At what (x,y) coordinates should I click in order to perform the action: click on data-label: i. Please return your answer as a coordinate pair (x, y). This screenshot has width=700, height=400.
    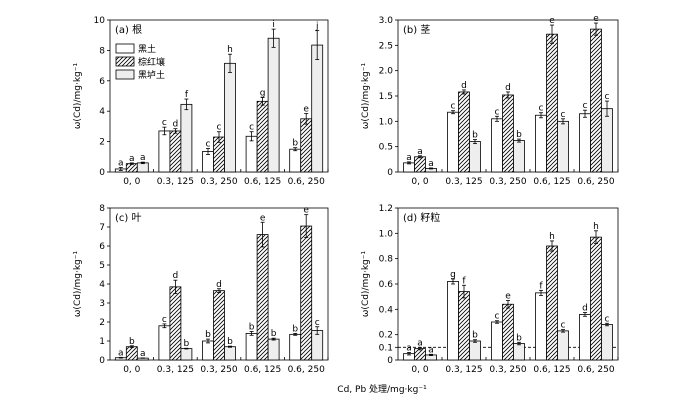
    Looking at the image, I should click on (273, 25).